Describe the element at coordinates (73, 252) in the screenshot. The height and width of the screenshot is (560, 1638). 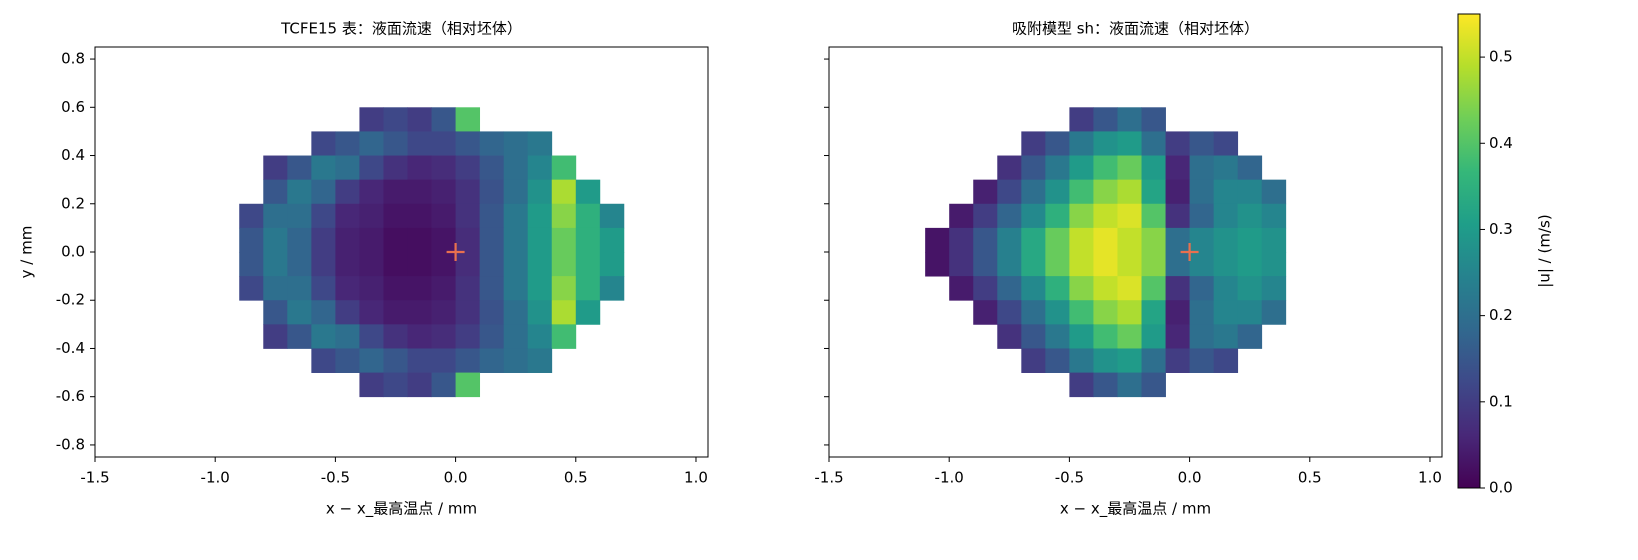
I see `y-tick-label: 0.0` at that location.